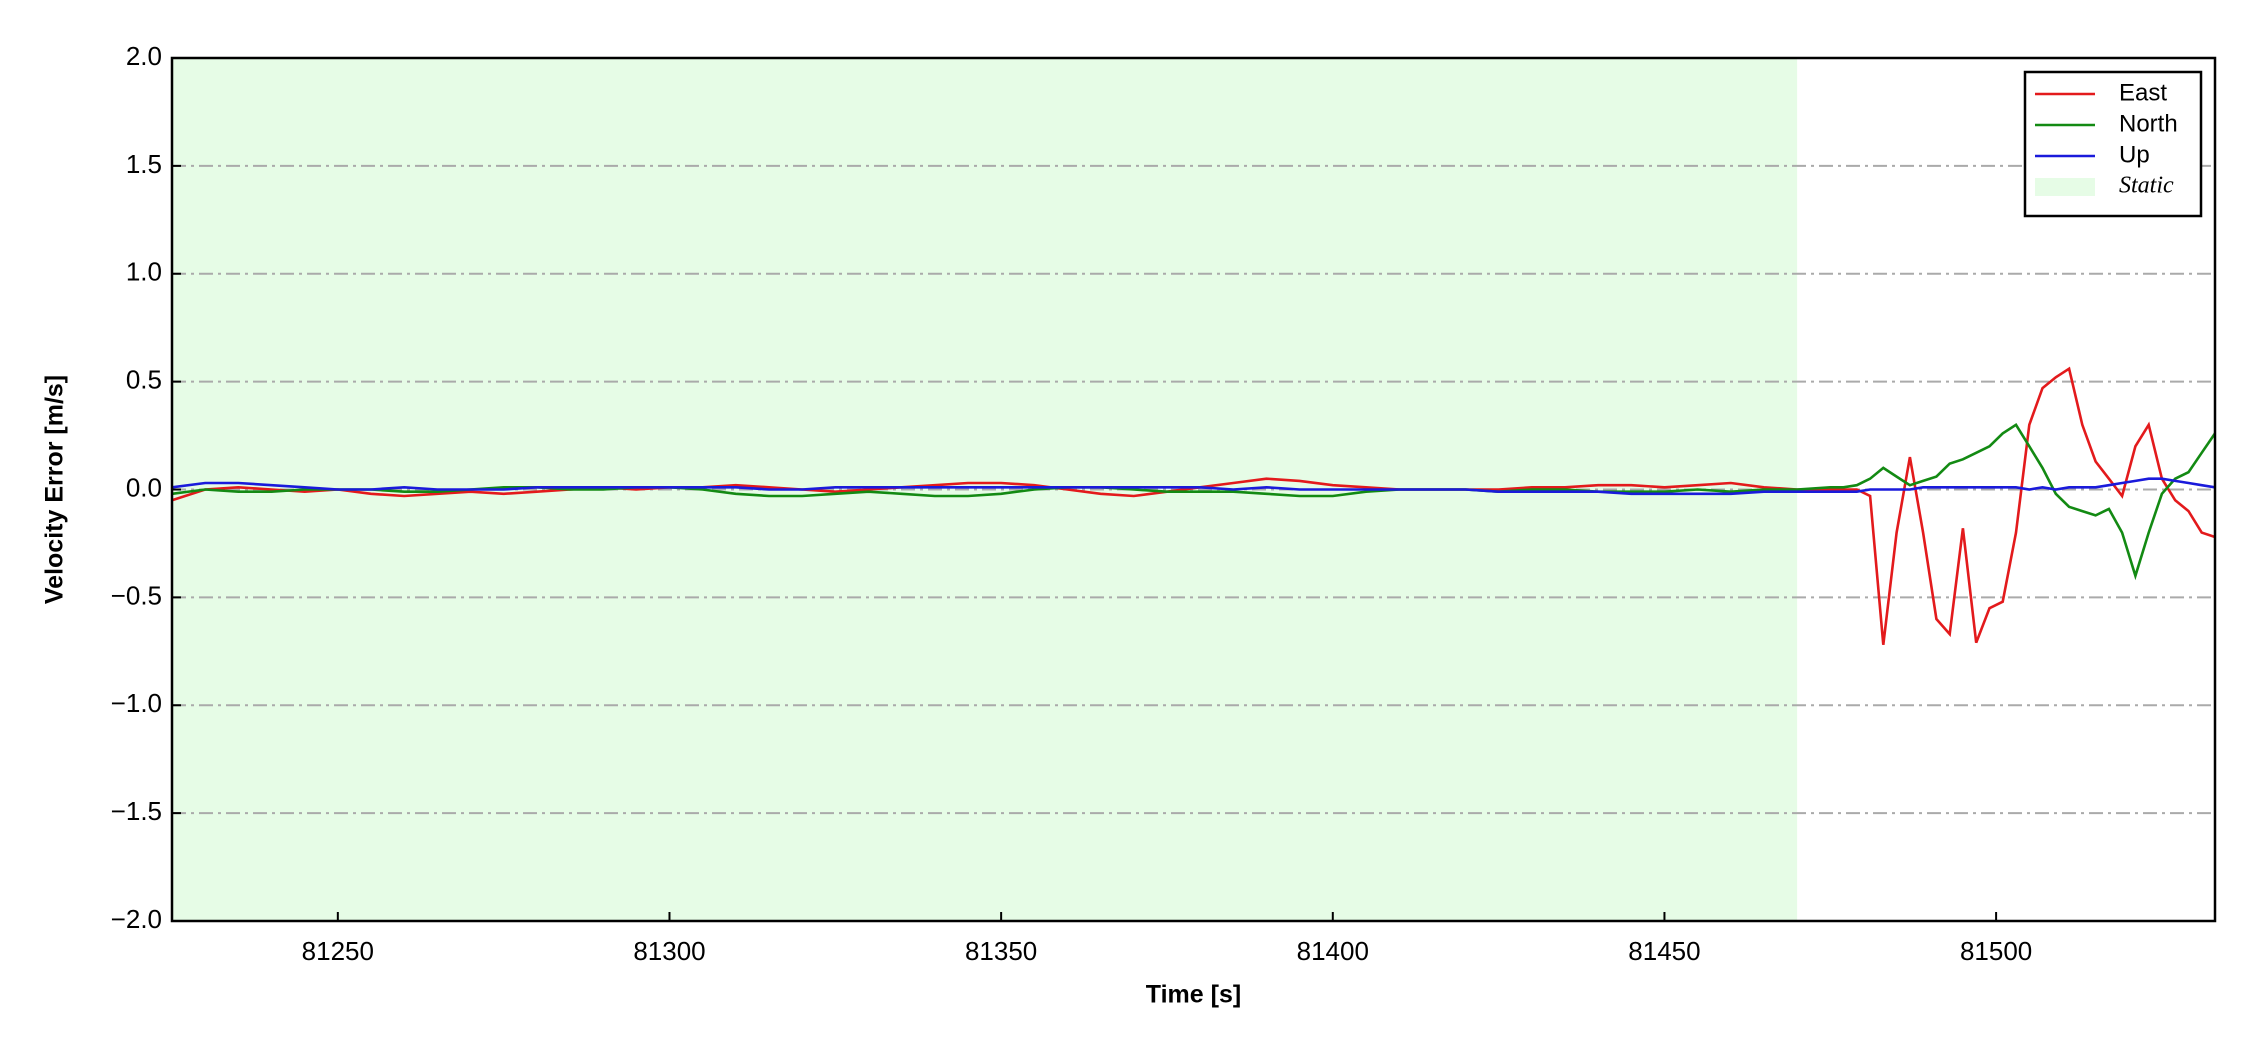 The image size is (2250, 1050). Describe the element at coordinates (144, 164) in the screenshot. I see `y-tick-label: 1.5` at that location.